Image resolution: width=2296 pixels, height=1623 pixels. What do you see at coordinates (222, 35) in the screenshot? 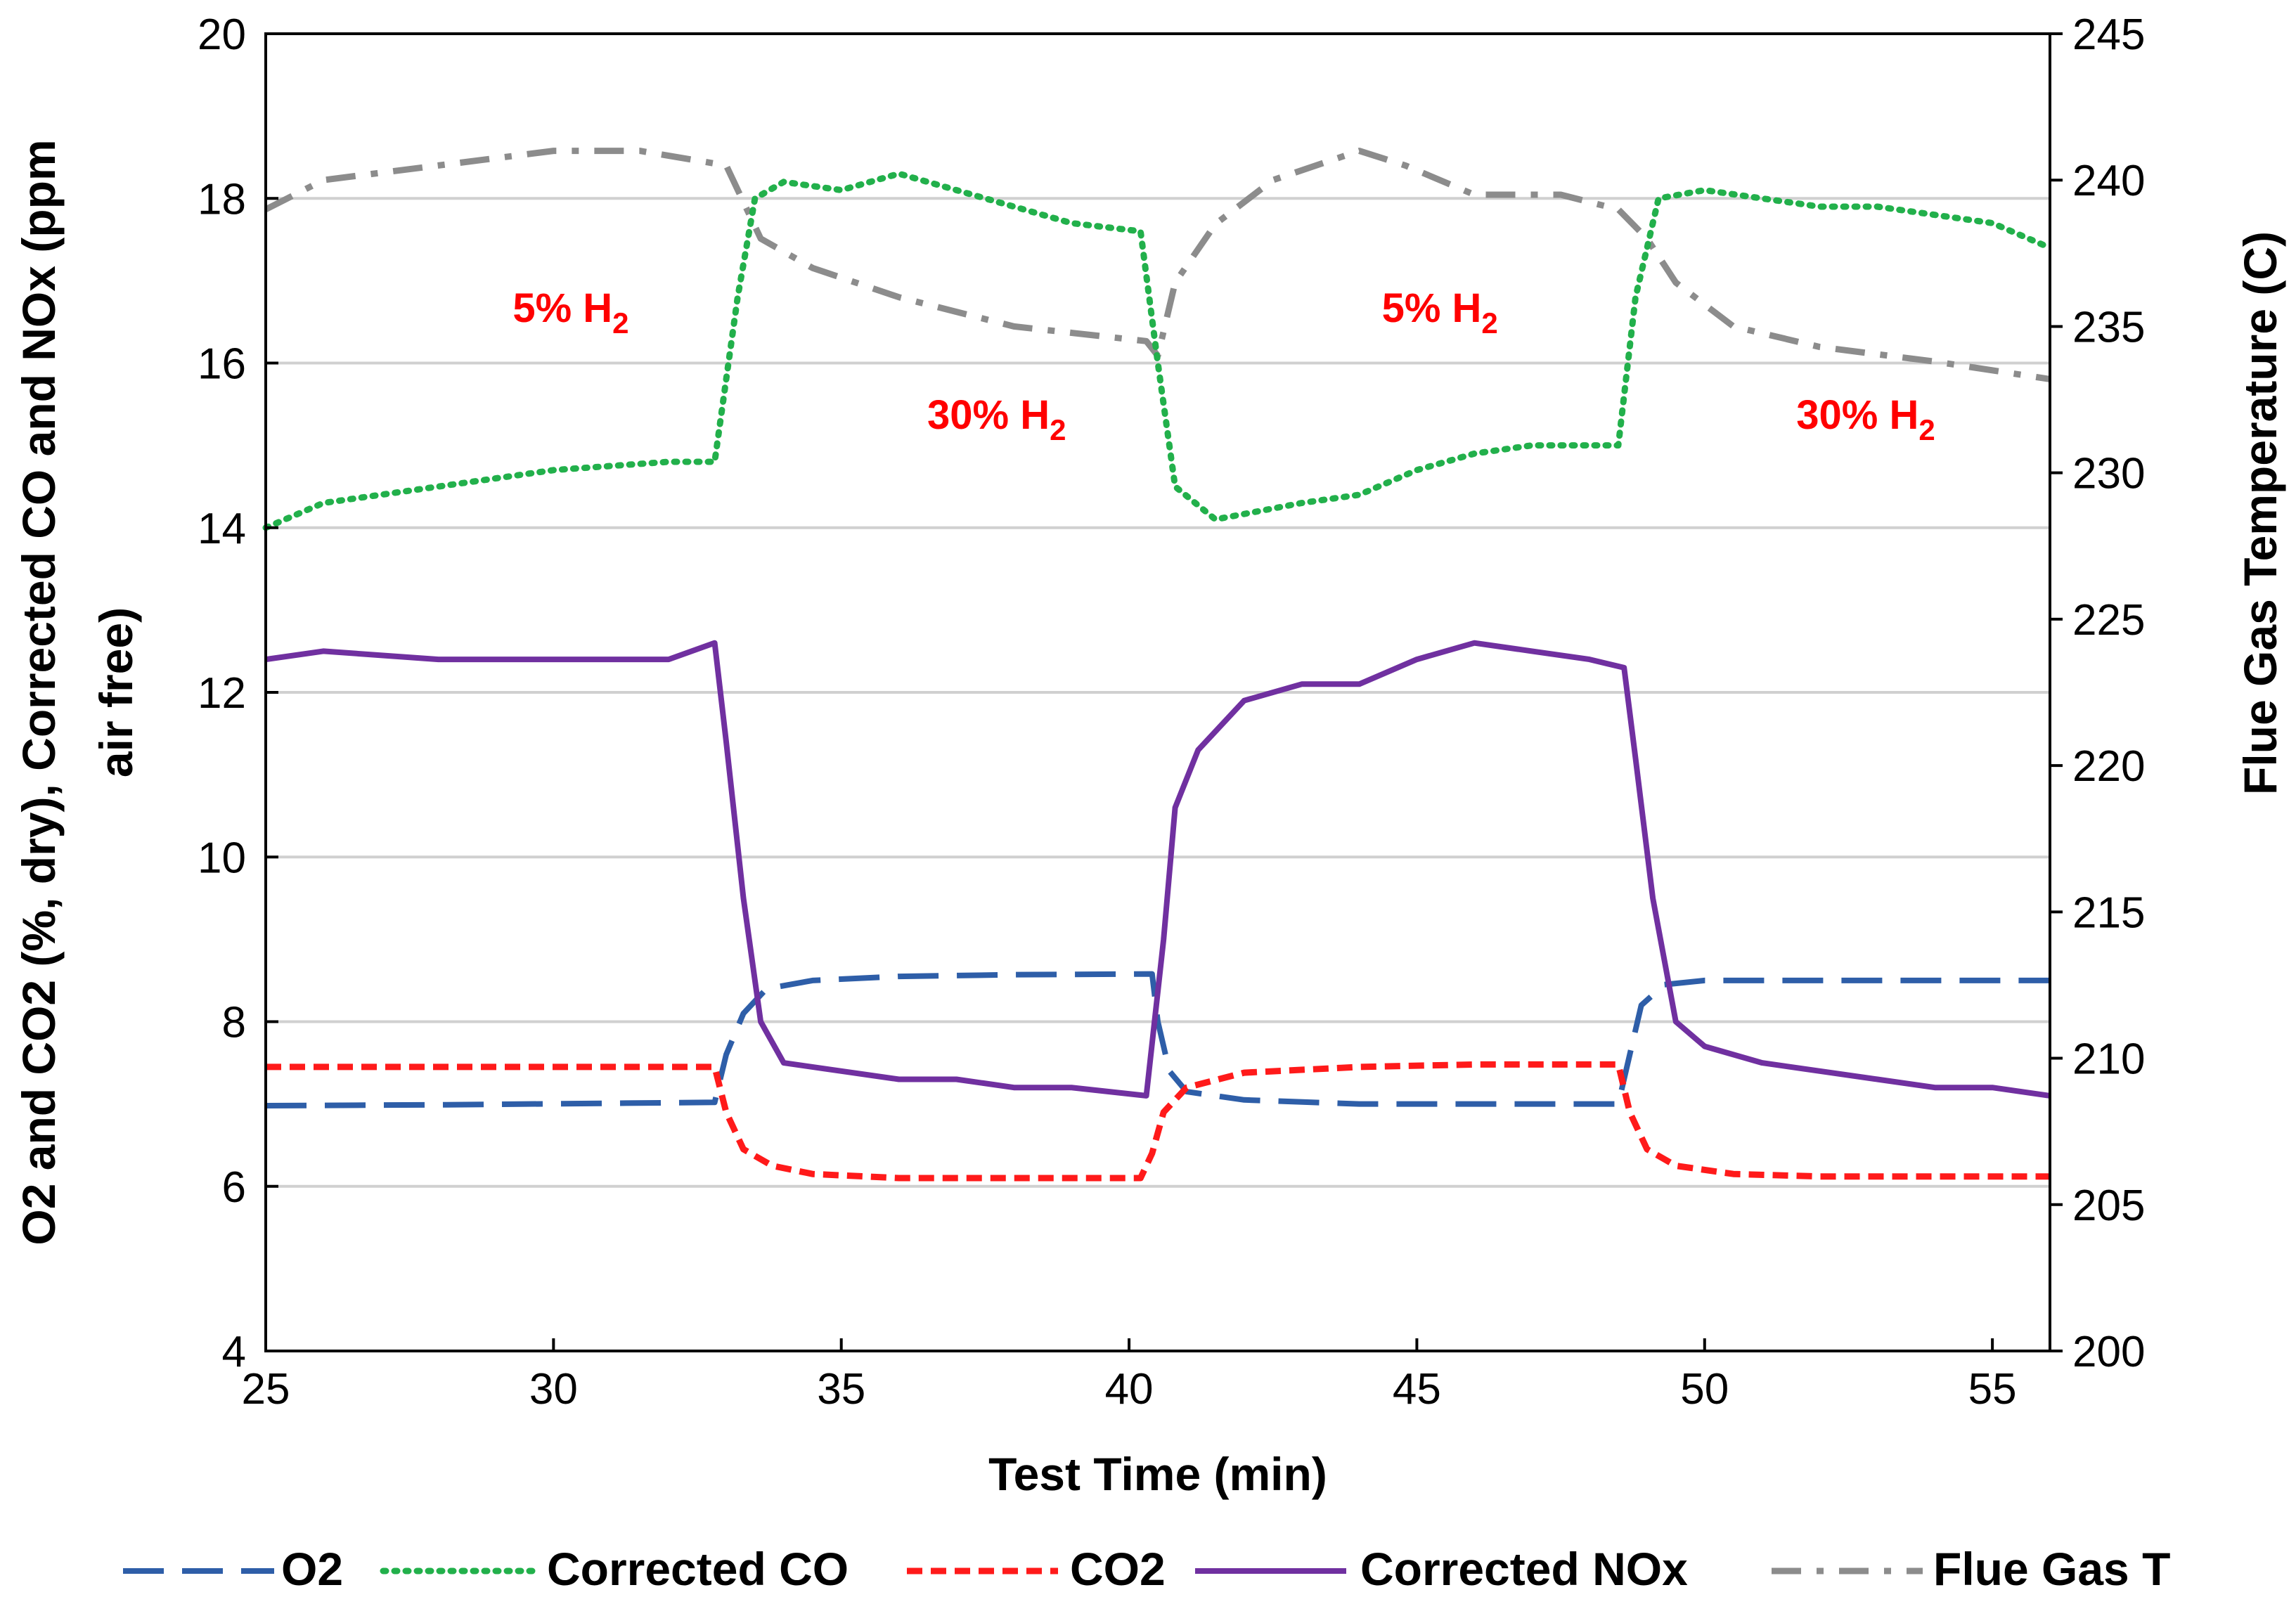
I see `y-left-tick-label: 20` at bounding box center [222, 35].